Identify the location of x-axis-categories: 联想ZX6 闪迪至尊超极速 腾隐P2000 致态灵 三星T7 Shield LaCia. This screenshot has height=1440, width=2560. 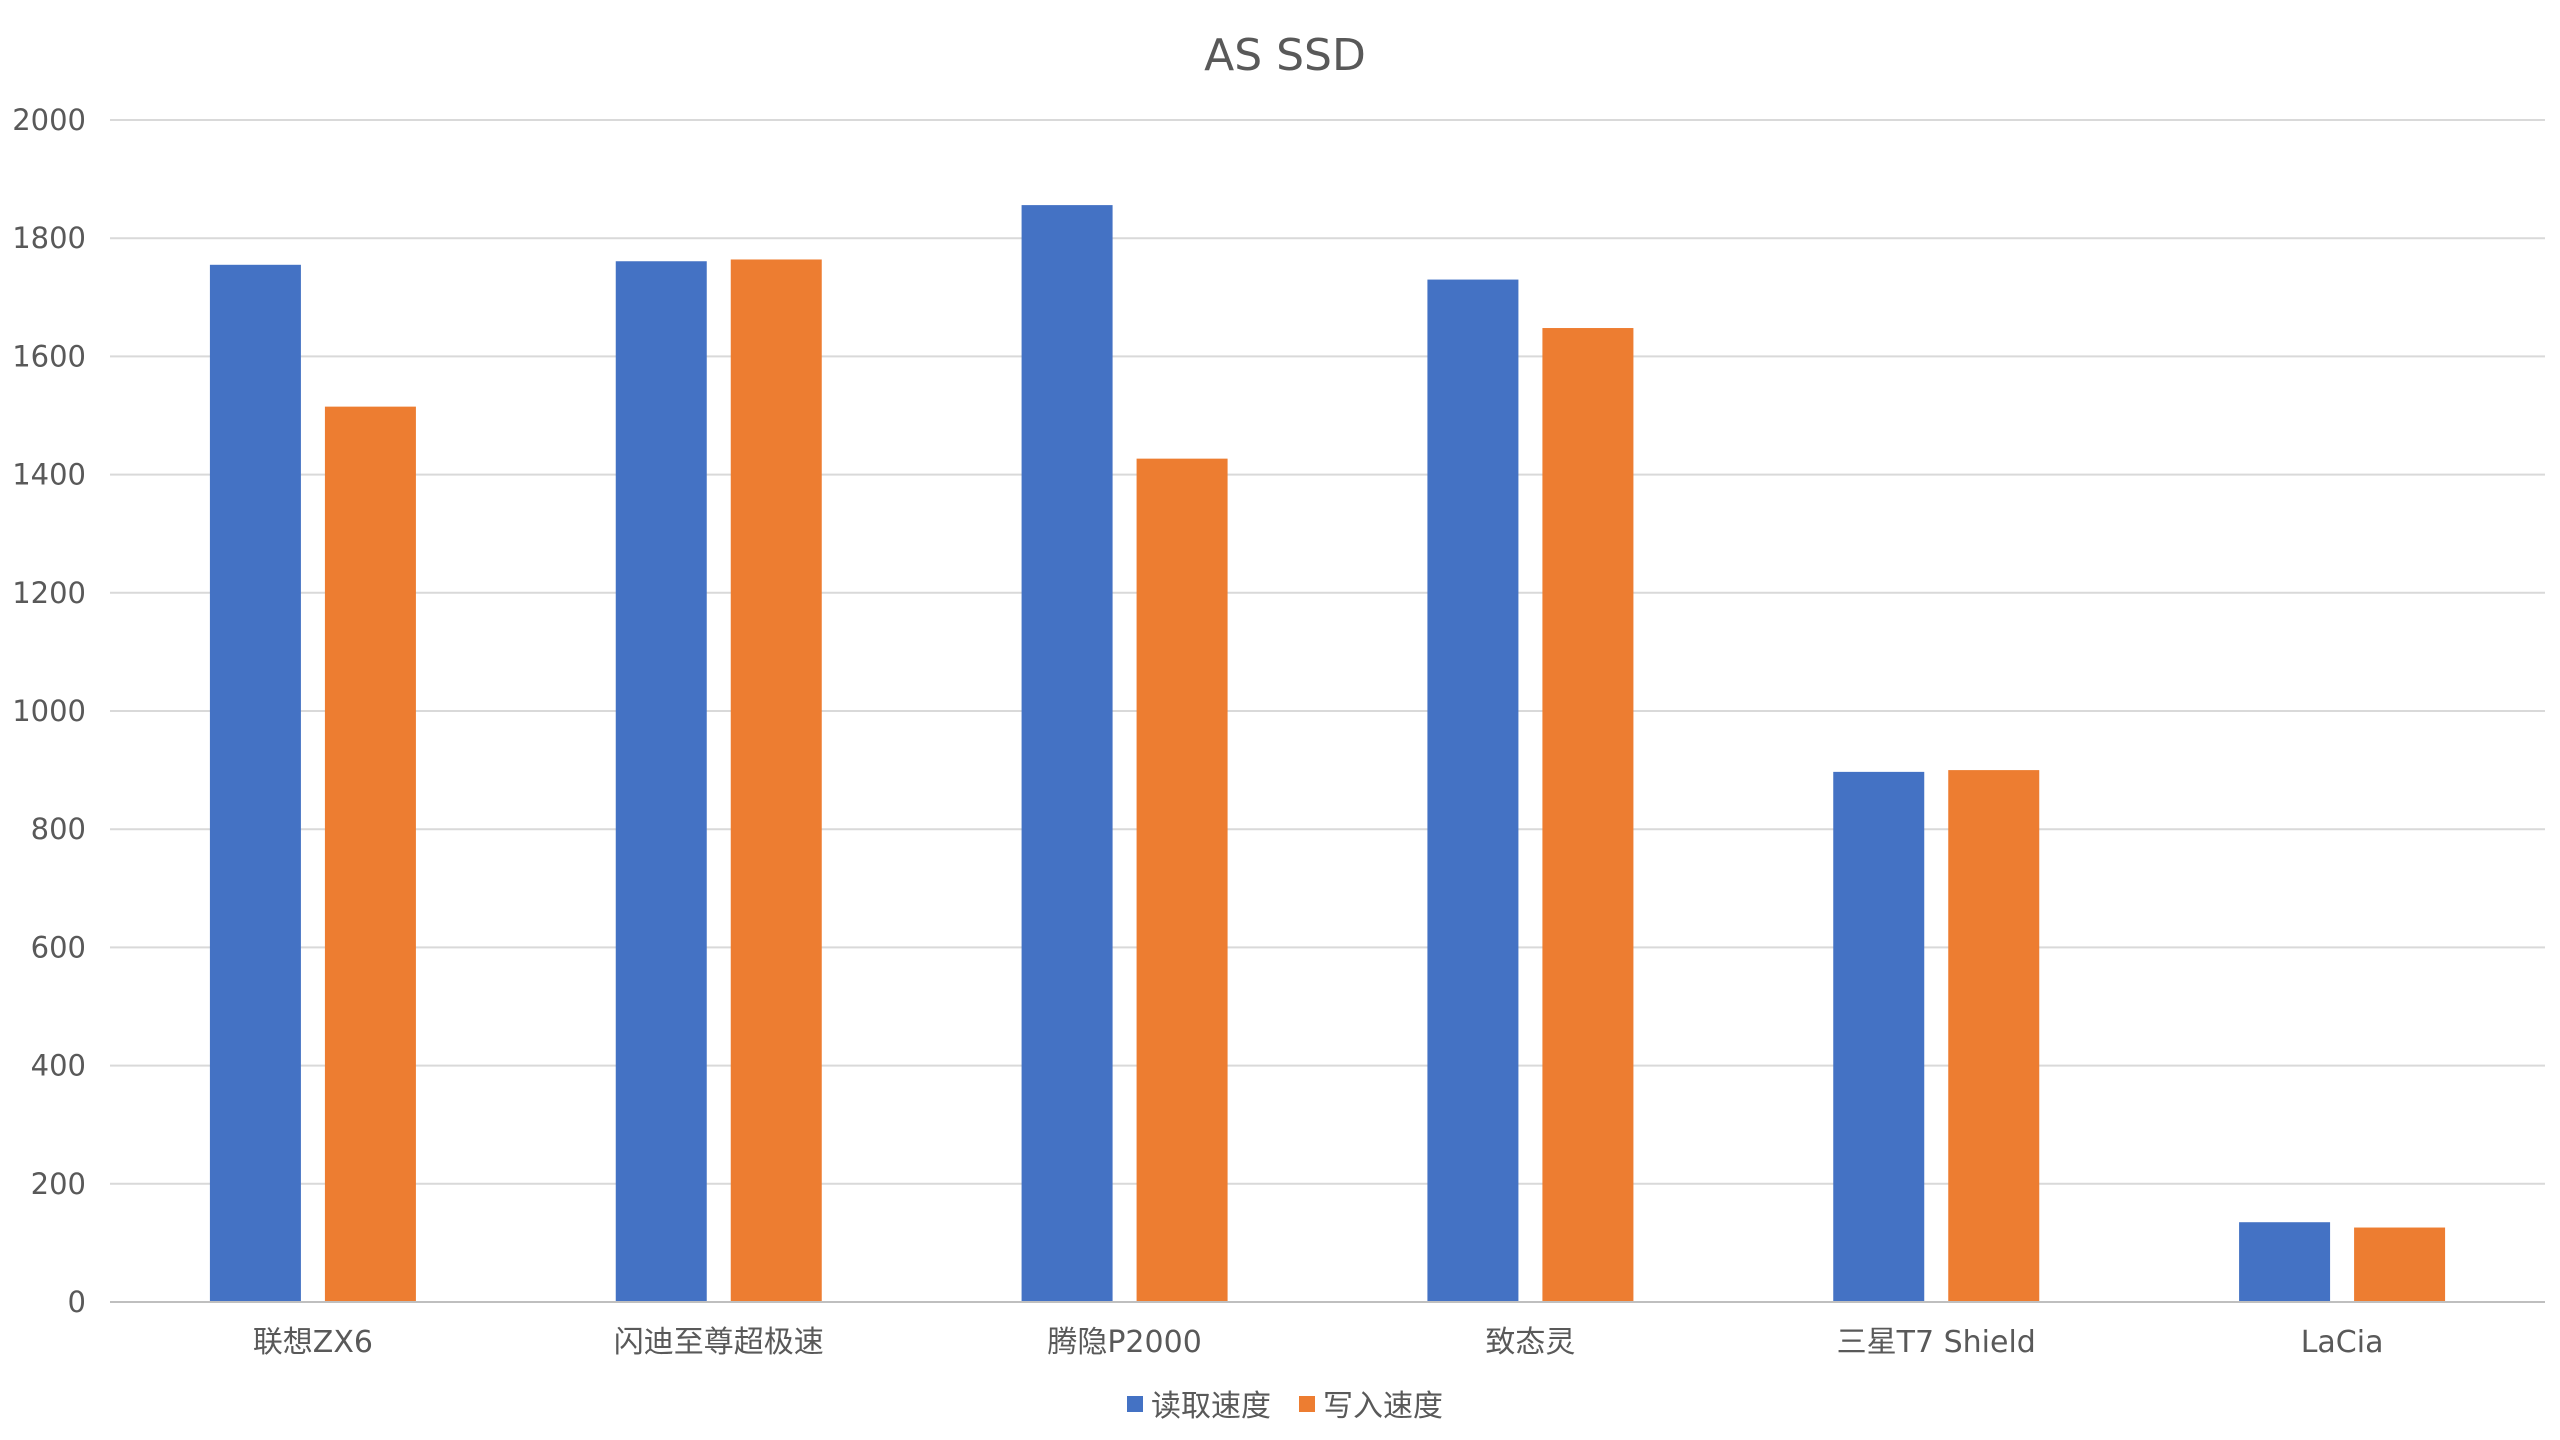
(1318, 1342).